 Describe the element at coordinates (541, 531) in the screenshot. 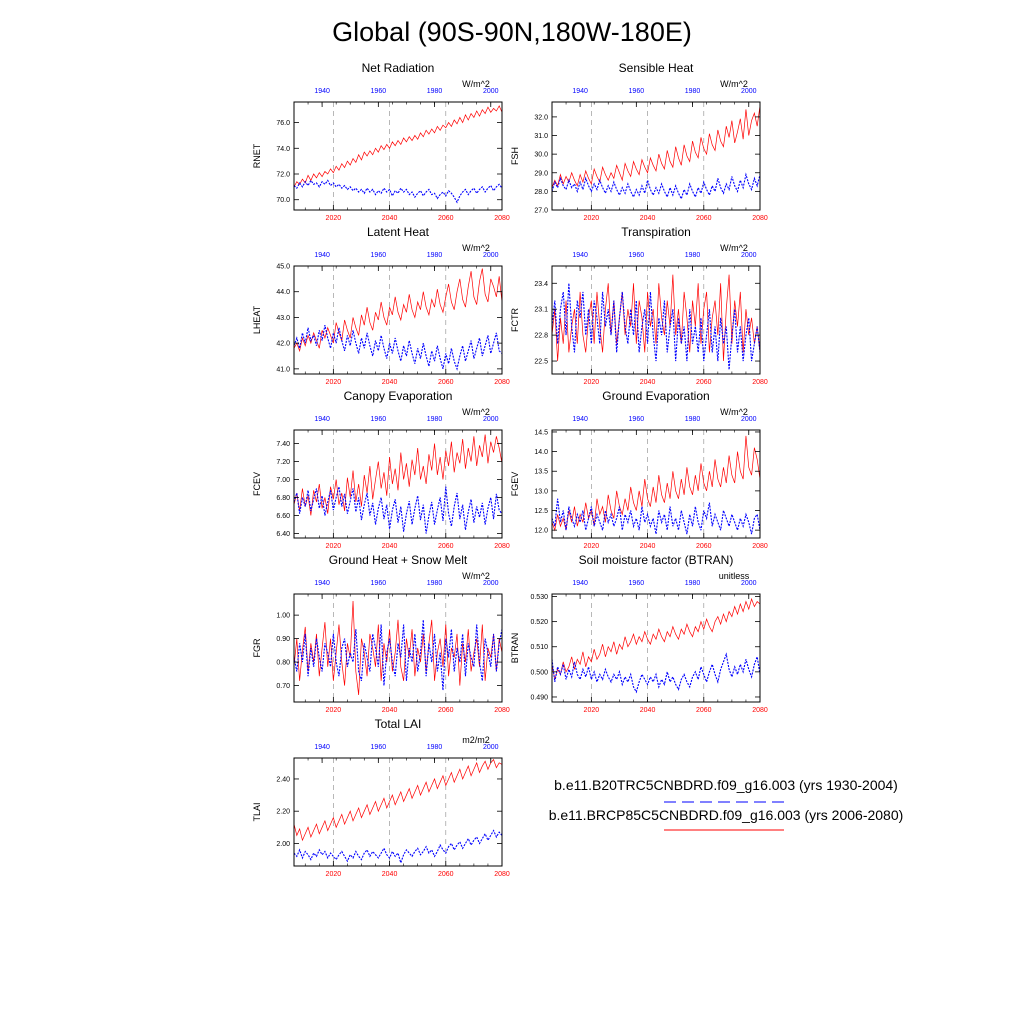

I see `y-tick-label: 12.0` at that location.